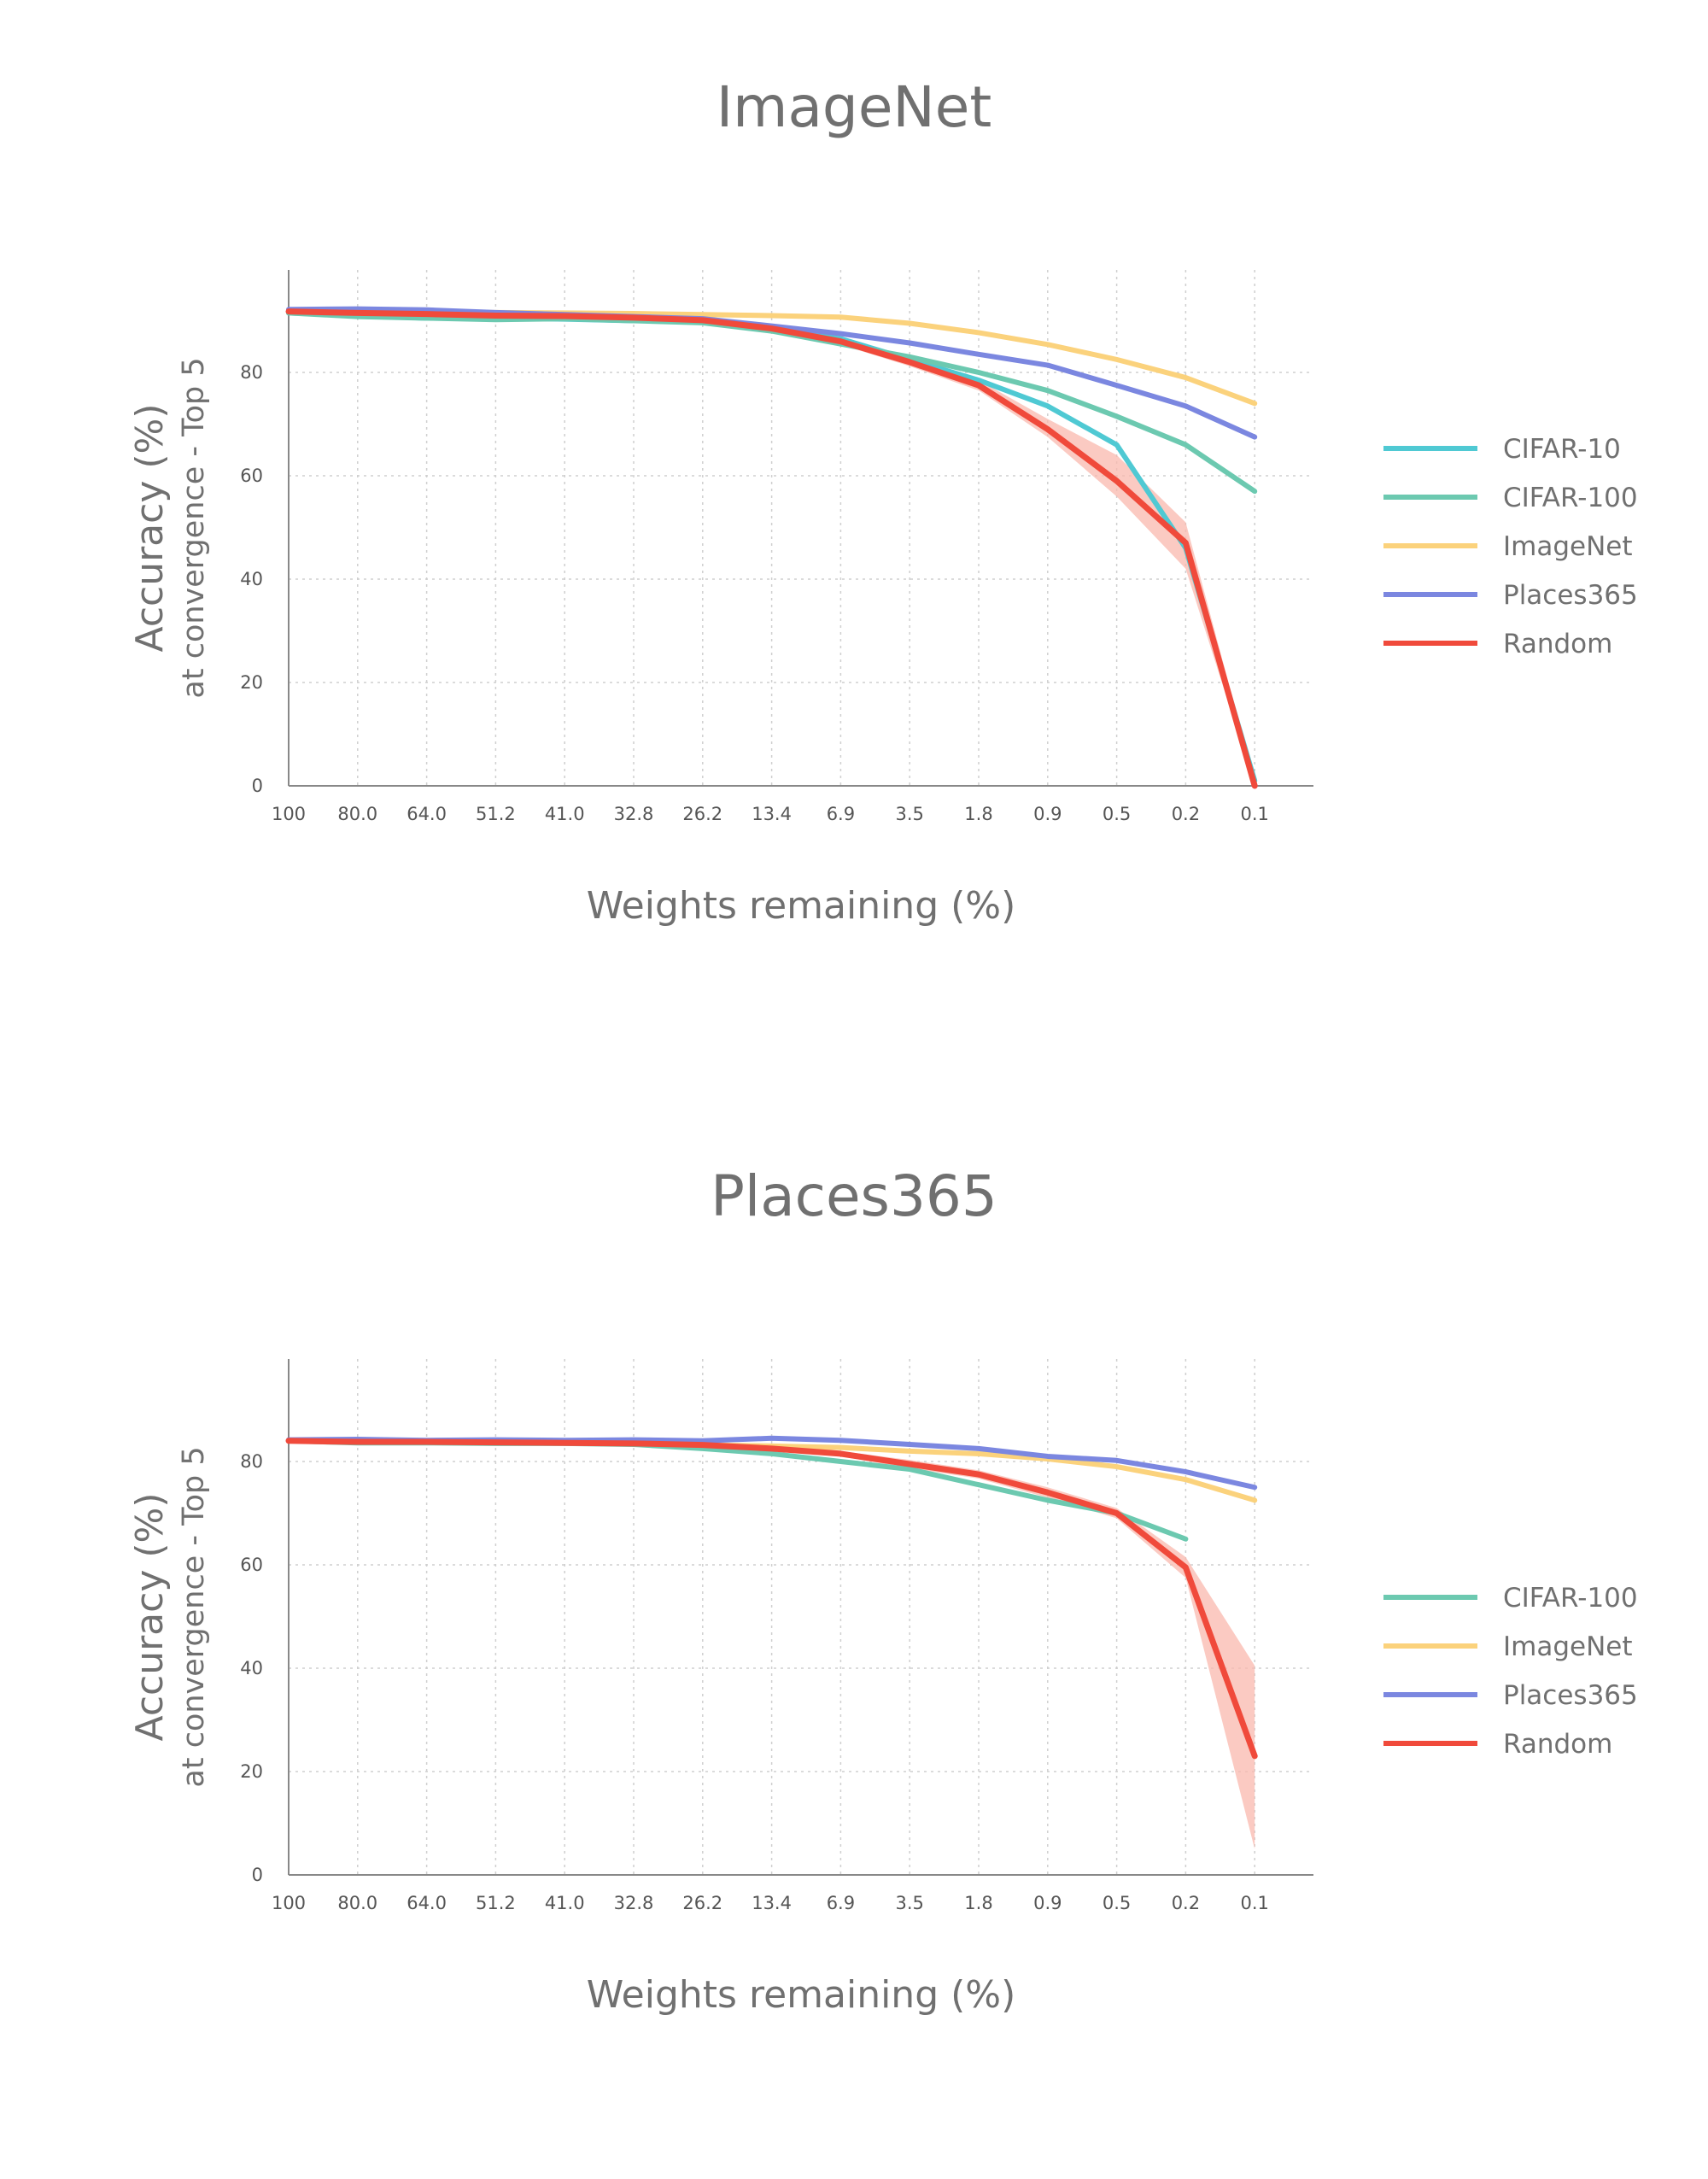  Describe the element at coordinates (854, 1196) in the screenshot. I see `chart-title: Places365` at that location.